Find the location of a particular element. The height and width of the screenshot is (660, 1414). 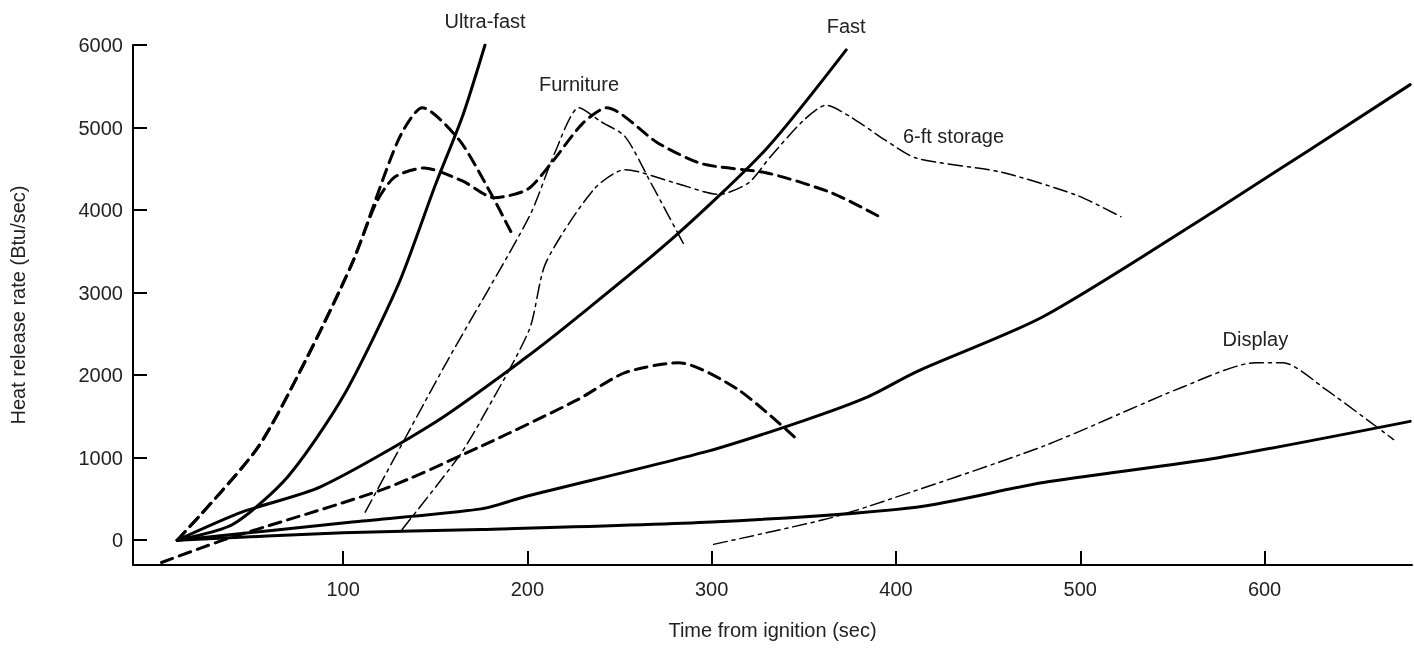

series-label: 6-ft storage is located at coordinates (953, 135).